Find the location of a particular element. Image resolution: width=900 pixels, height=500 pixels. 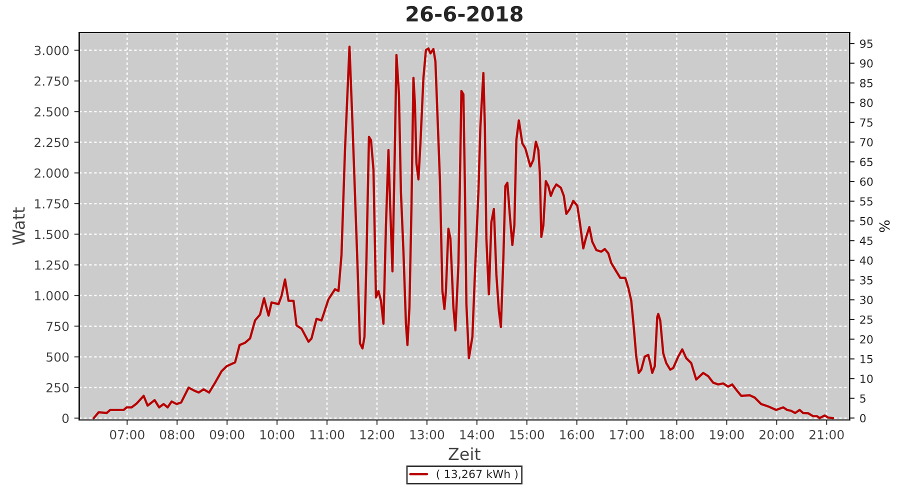

y2-tick-label: 60 is located at coordinates (866, 181).